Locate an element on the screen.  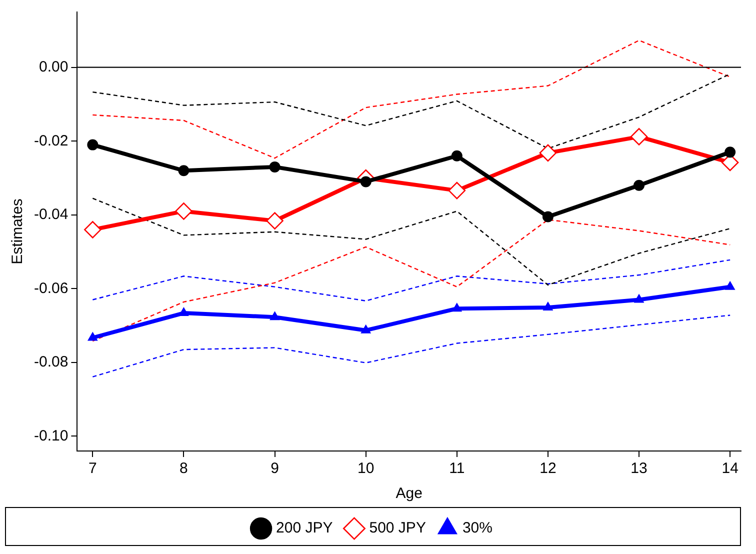
x-tick-label: 11 is located at coordinates (457, 469).